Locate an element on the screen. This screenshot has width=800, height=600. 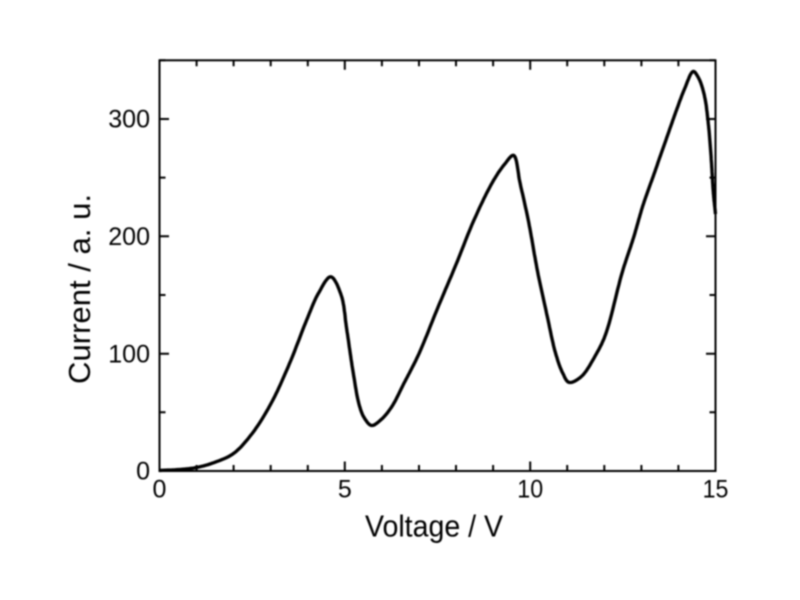
svg-text: 15 is located at coordinates (716, 490).